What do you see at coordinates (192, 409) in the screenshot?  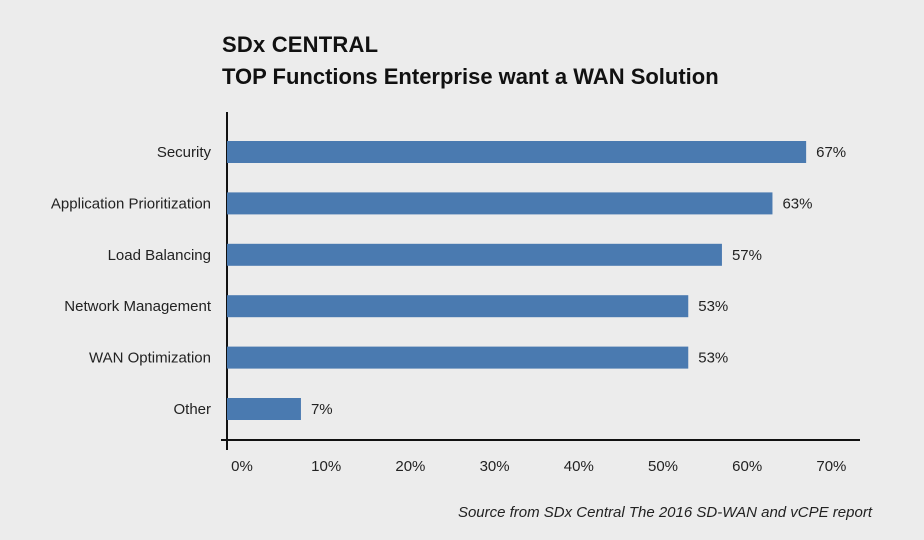 I see `category-label: Other` at bounding box center [192, 409].